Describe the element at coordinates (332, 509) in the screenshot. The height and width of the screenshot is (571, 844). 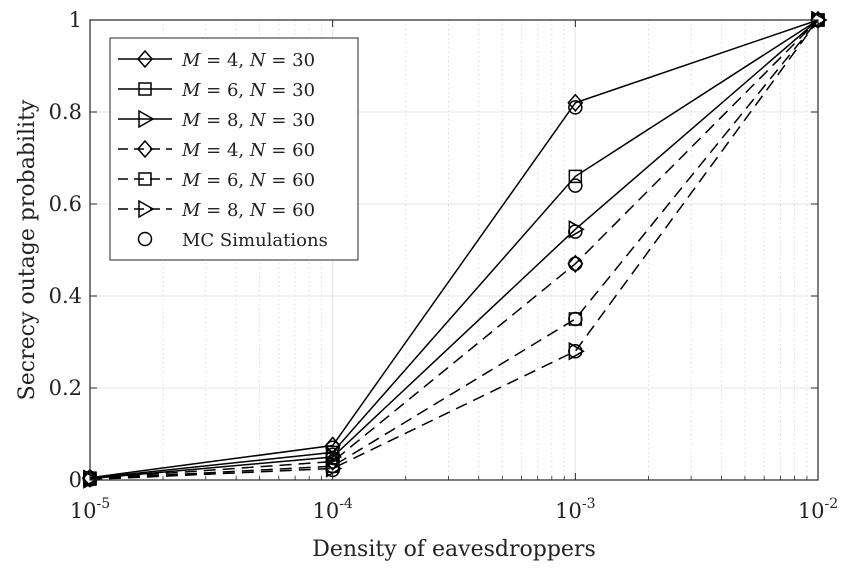
I see `x-tick-label: 10⁻⁴` at that location.